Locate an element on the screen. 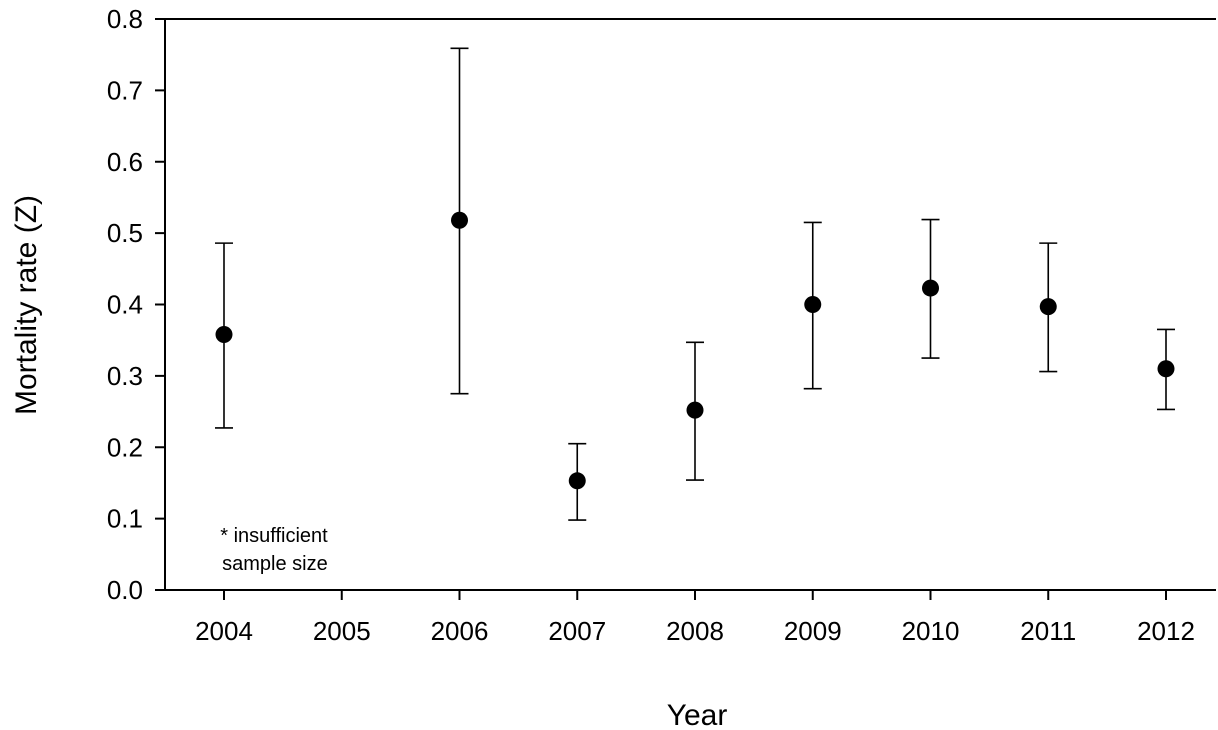  x-tick-label: 2012 is located at coordinates (1166, 631).